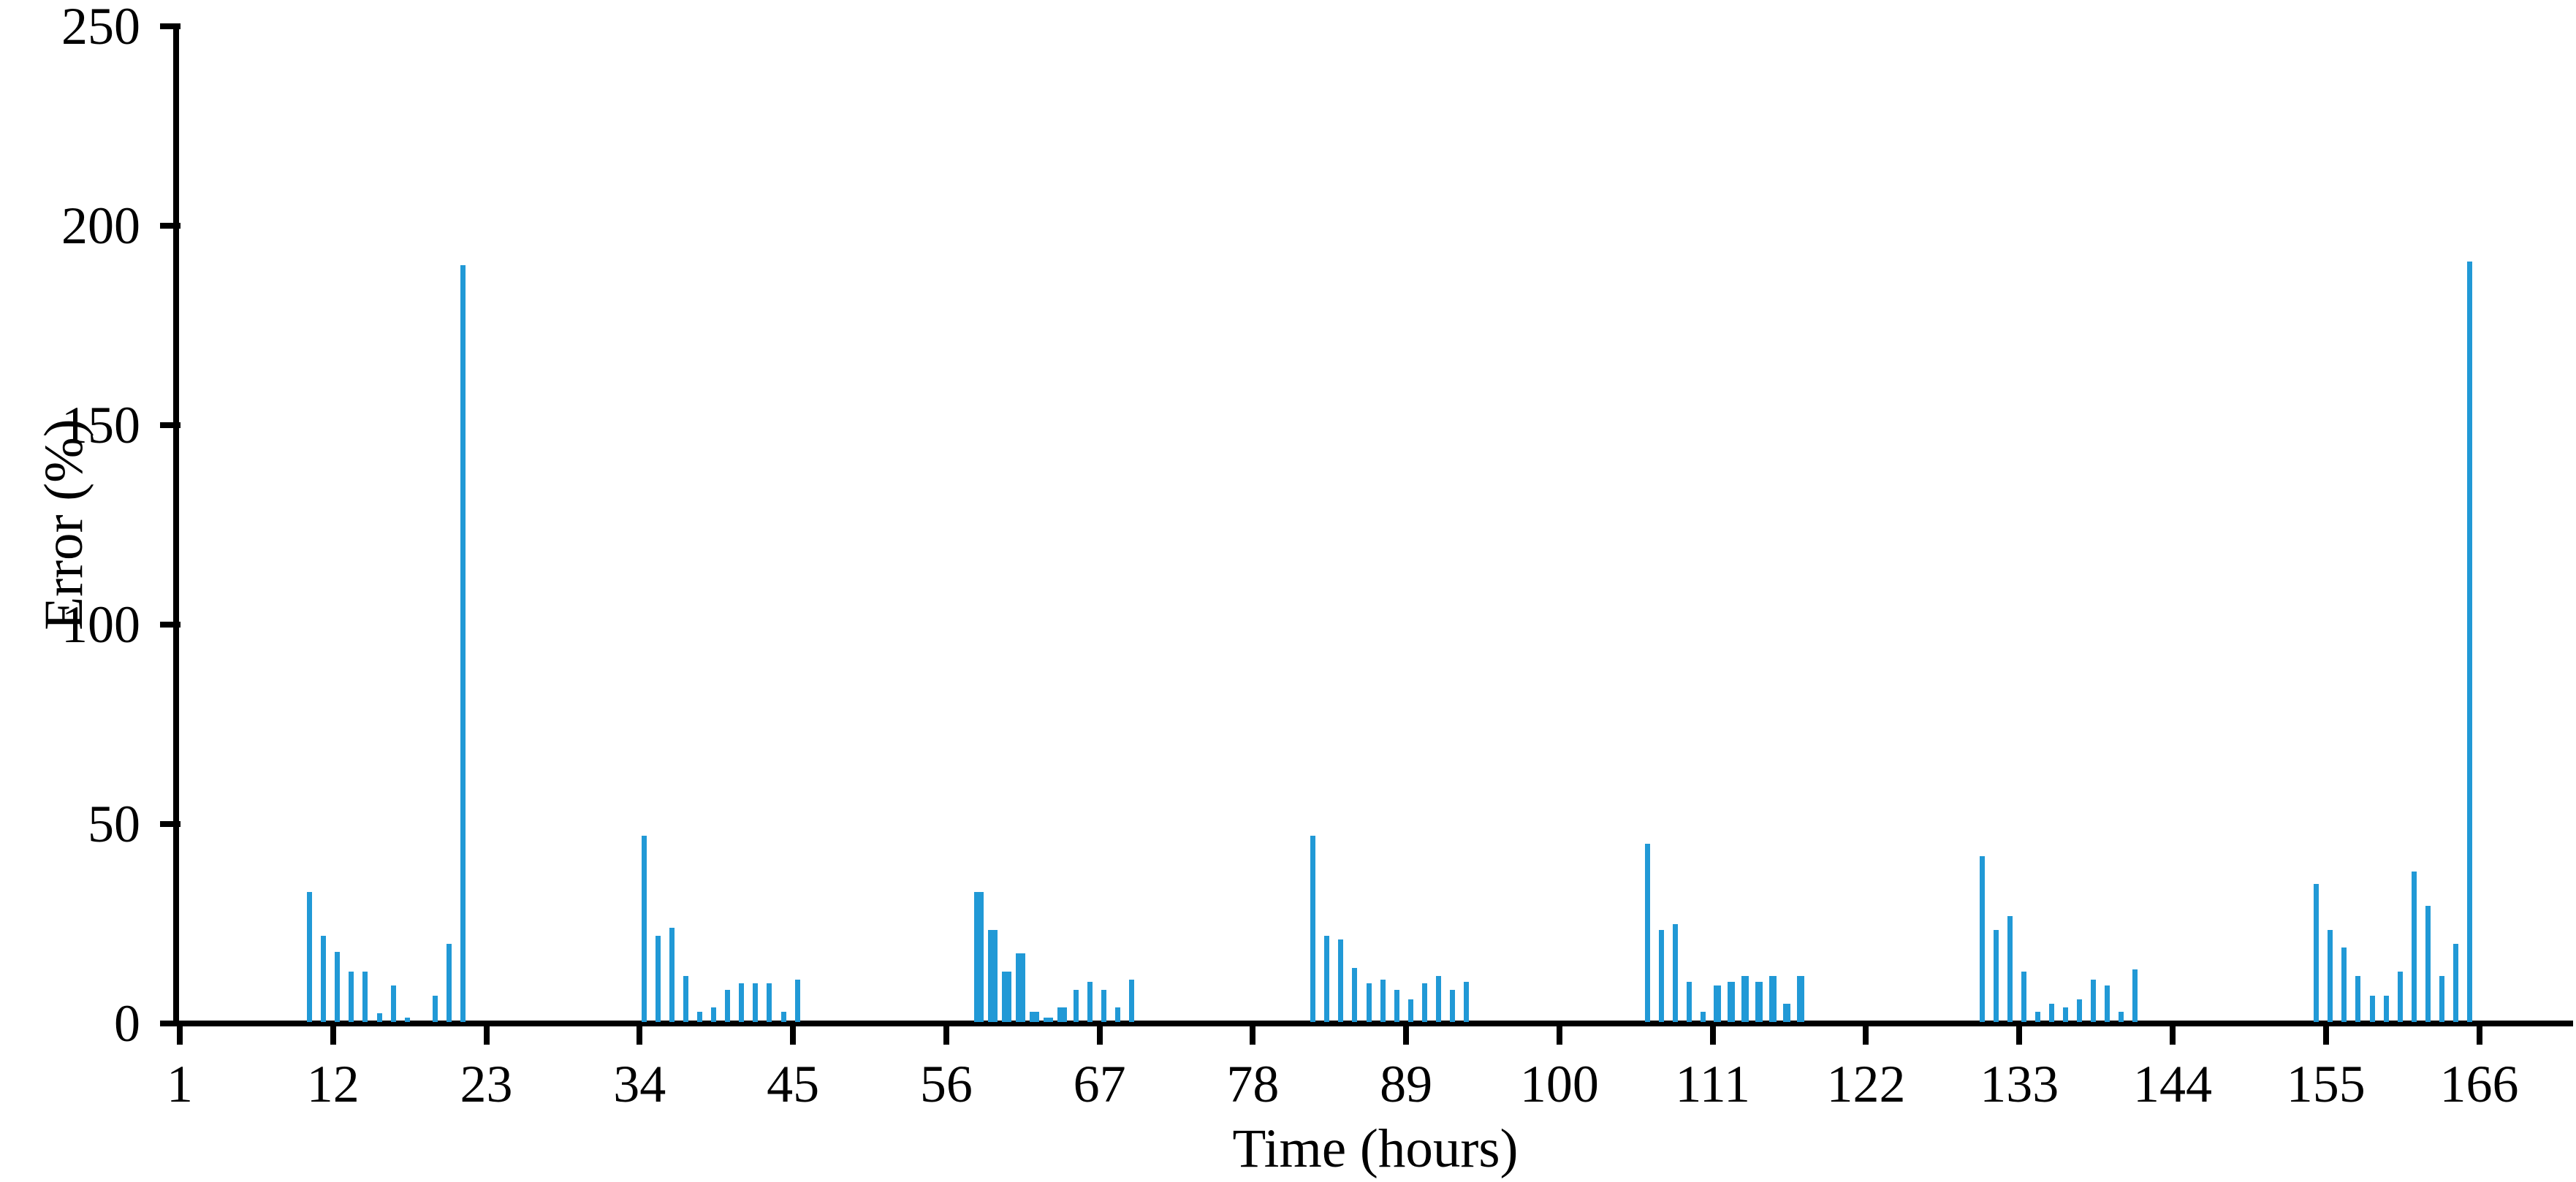 The height and width of the screenshot is (1182, 2576). I want to click on x-tick-label: 144, so click(2172, 1084).